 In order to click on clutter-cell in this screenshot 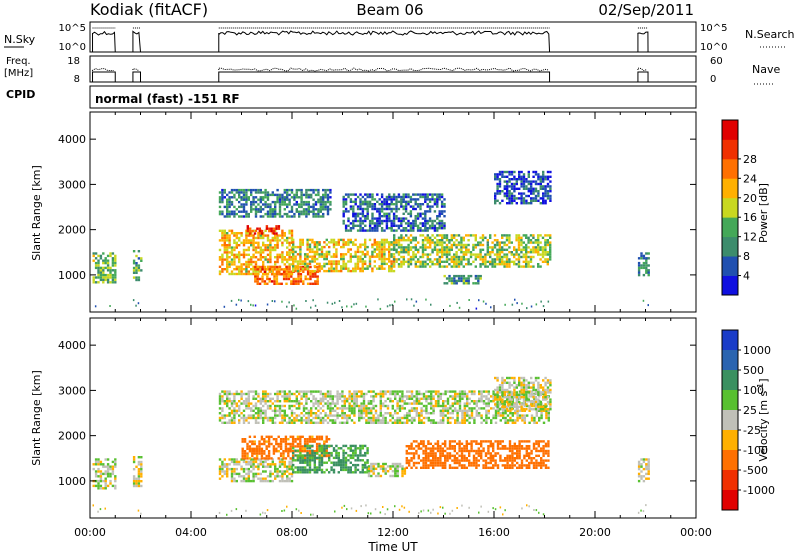, I will do `click(459, 307)`.